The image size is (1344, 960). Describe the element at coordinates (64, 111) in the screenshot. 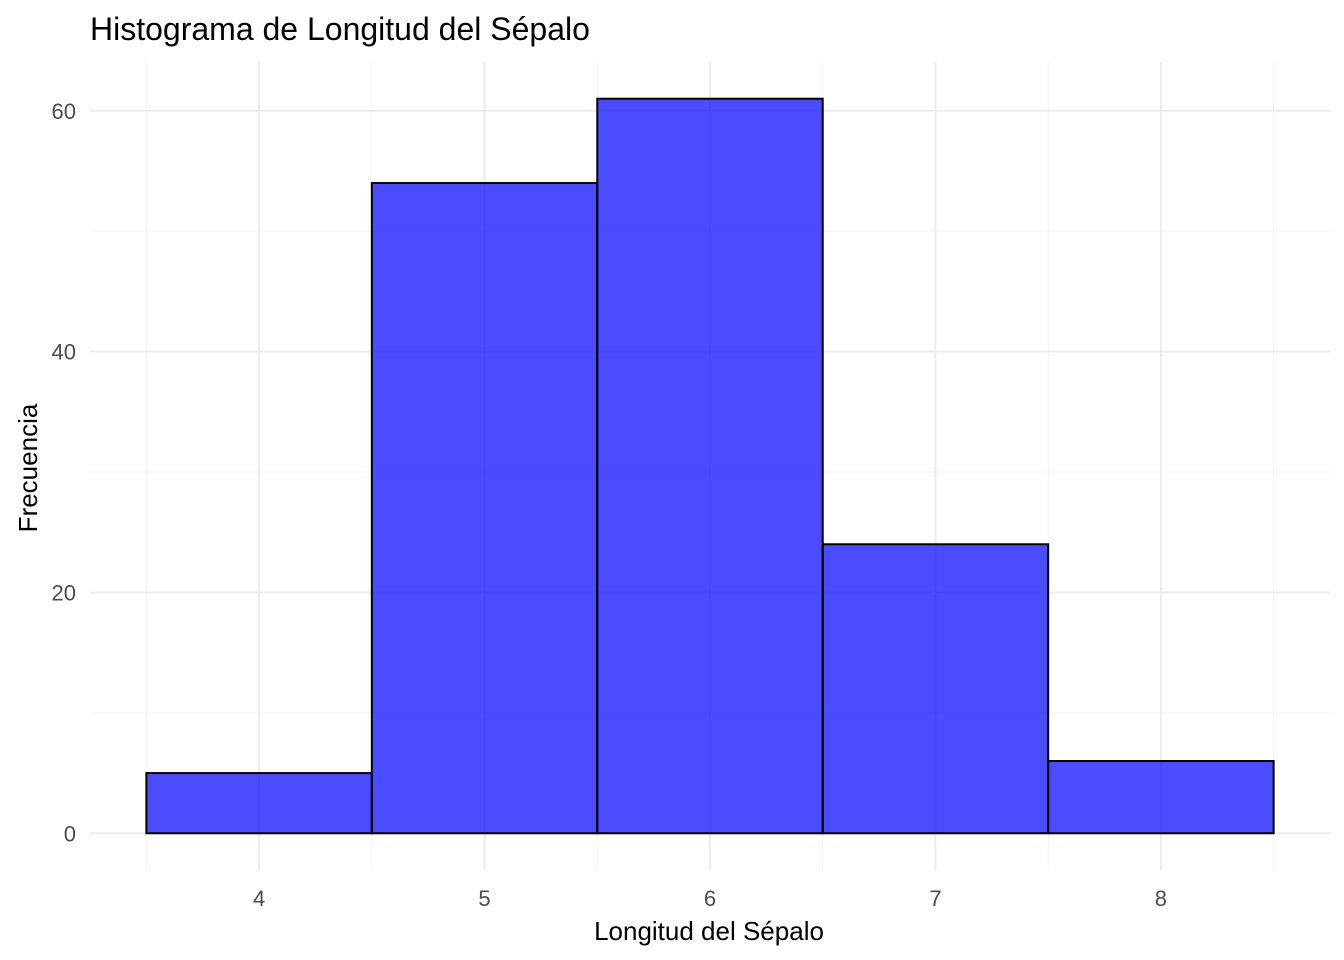

I see `y-tick-label: 60` at that location.